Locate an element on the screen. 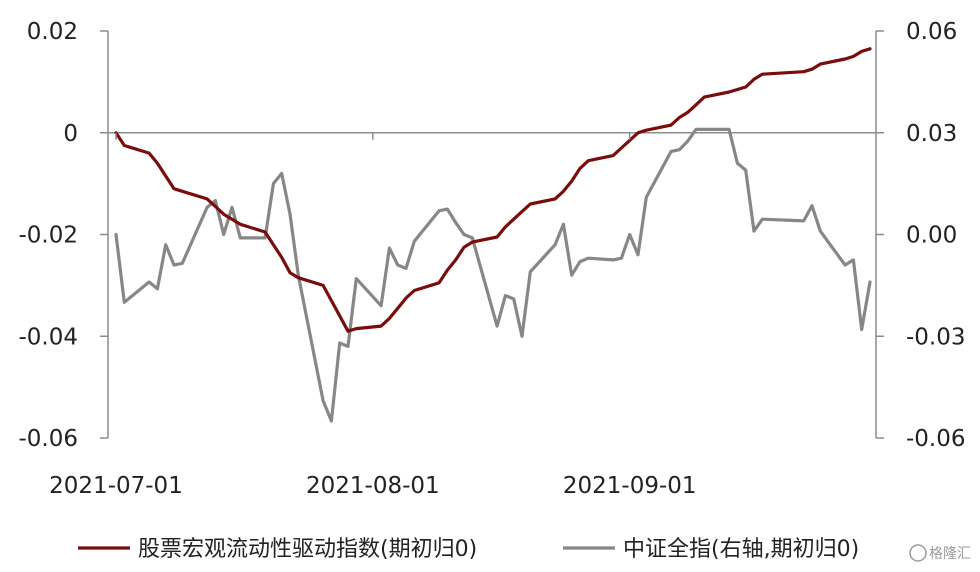 The image size is (980, 572). right-tick-label: 0.06 is located at coordinates (931, 32).